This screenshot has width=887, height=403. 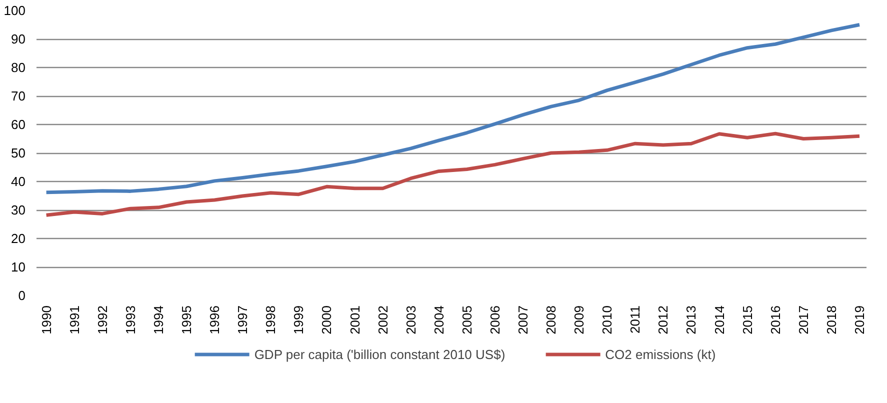 What do you see at coordinates (18, 153) in the screenshot?
I see `y-tick-label: 50` at bounding box center [18, 153].